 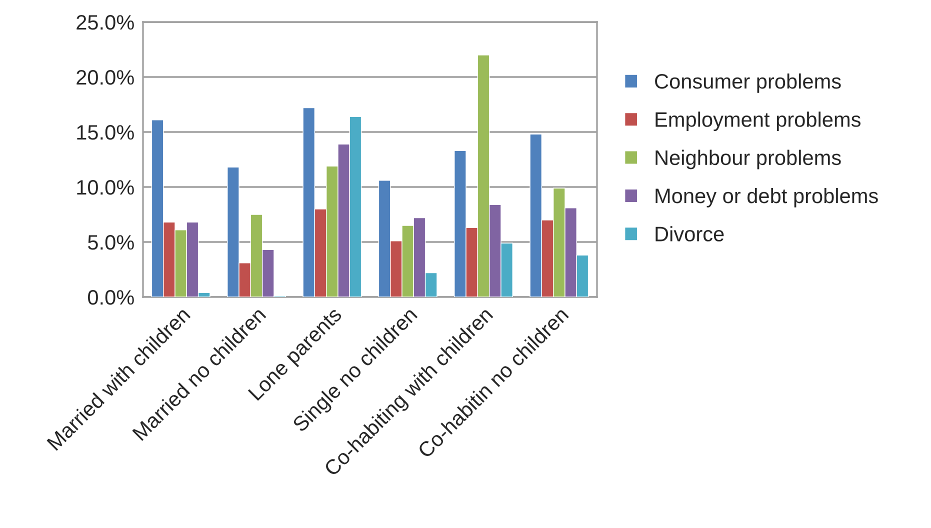 I want to click on y-tick-label: 5.0%, so click(x=111, y=242).